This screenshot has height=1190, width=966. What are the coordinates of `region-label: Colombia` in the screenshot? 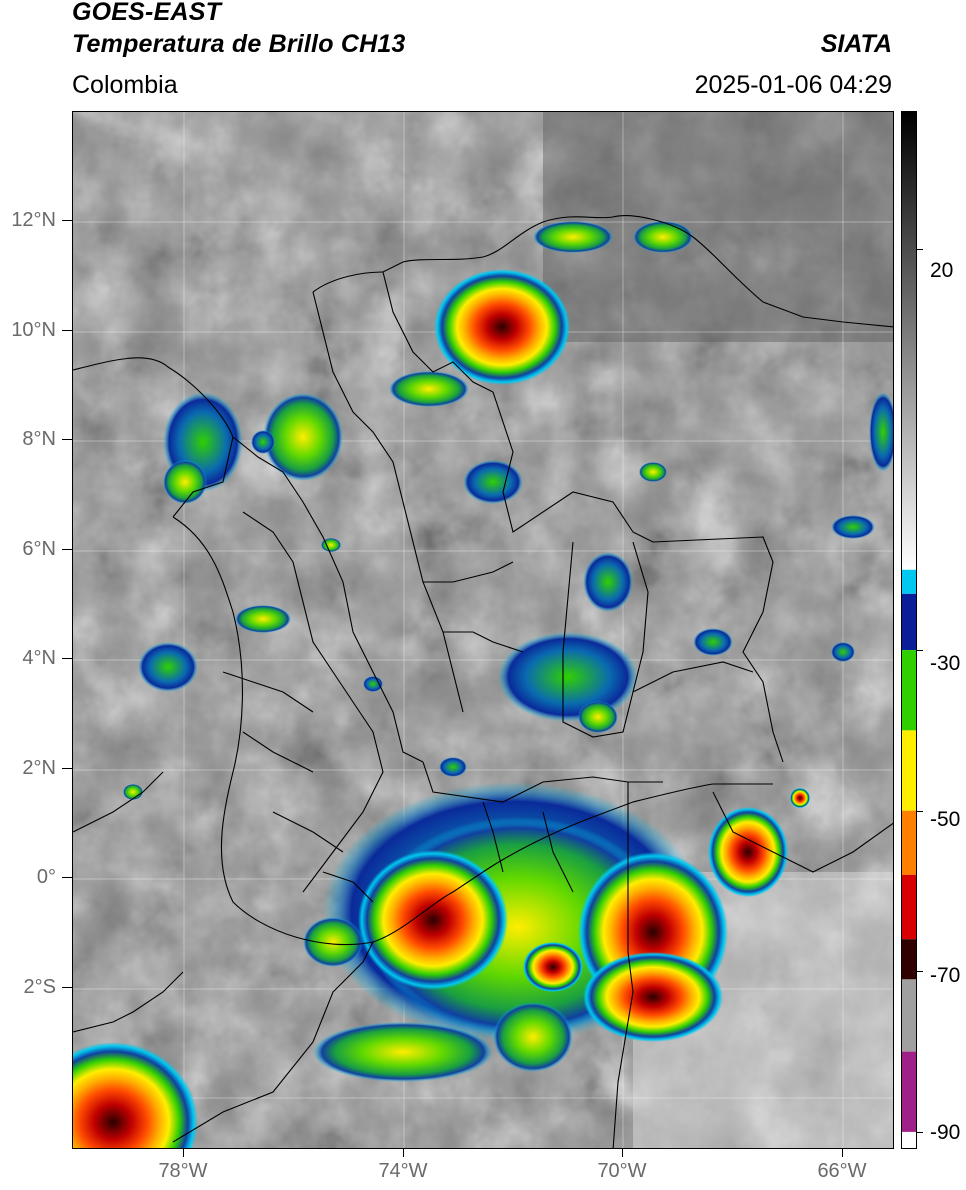 It's located at (125, 85).